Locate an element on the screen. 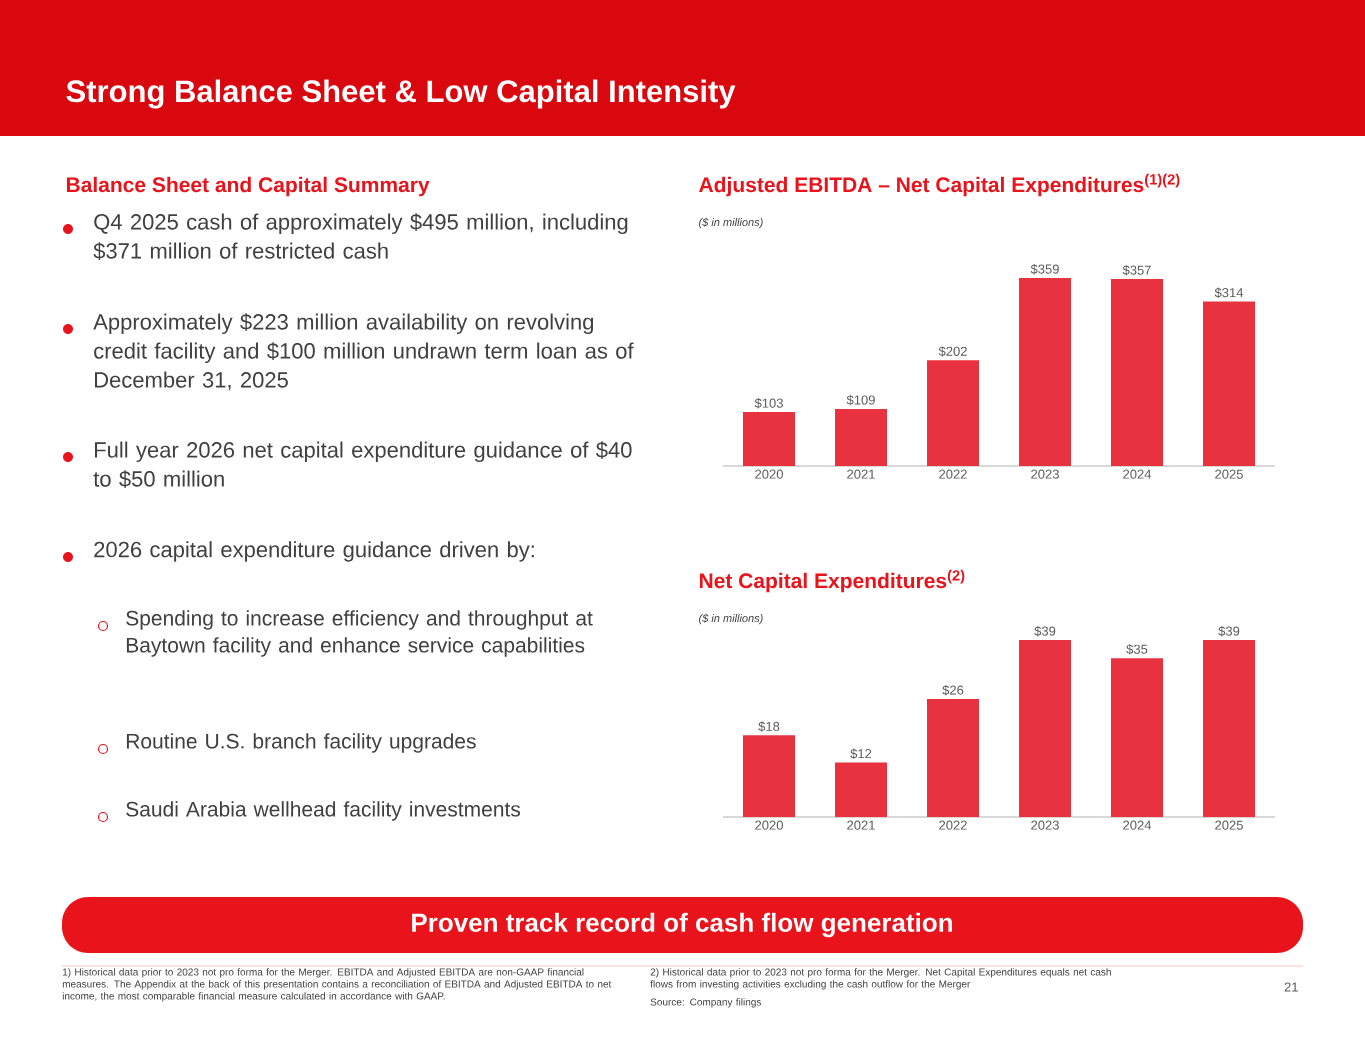 This screenshot has width=1365, height=1055. source-note: Source: Company filings is located at coordinates (705, 1003).